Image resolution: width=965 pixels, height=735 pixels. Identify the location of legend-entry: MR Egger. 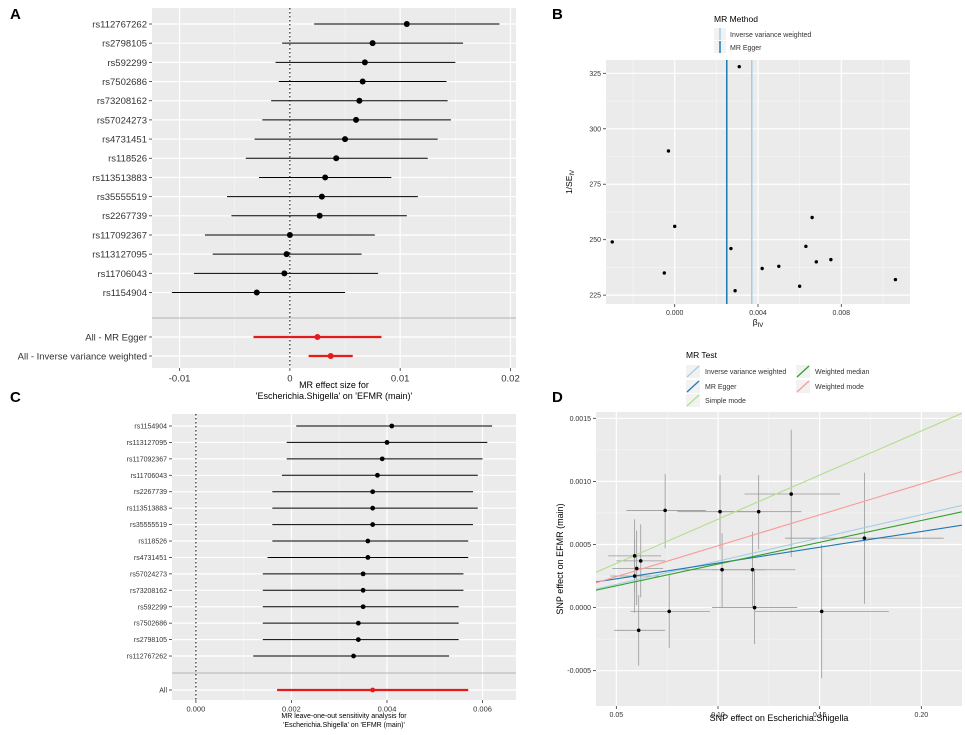
(721, 387).